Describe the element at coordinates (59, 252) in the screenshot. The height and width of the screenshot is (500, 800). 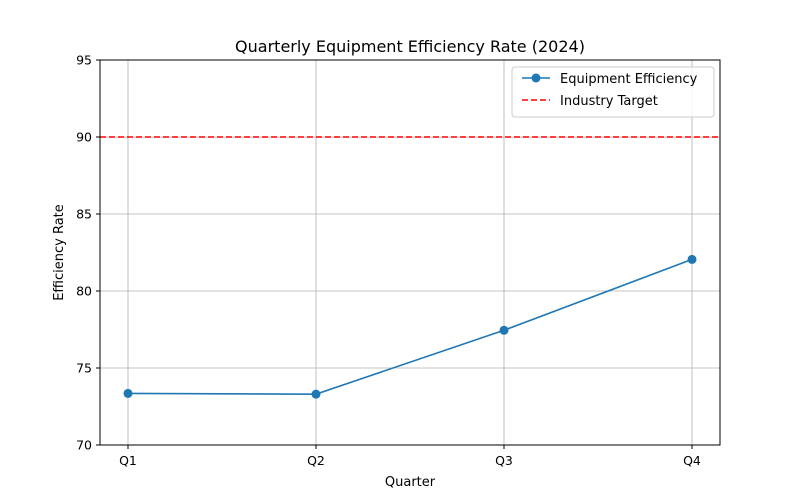
I see `y-axis-label: Efficiency Rate` at that location.